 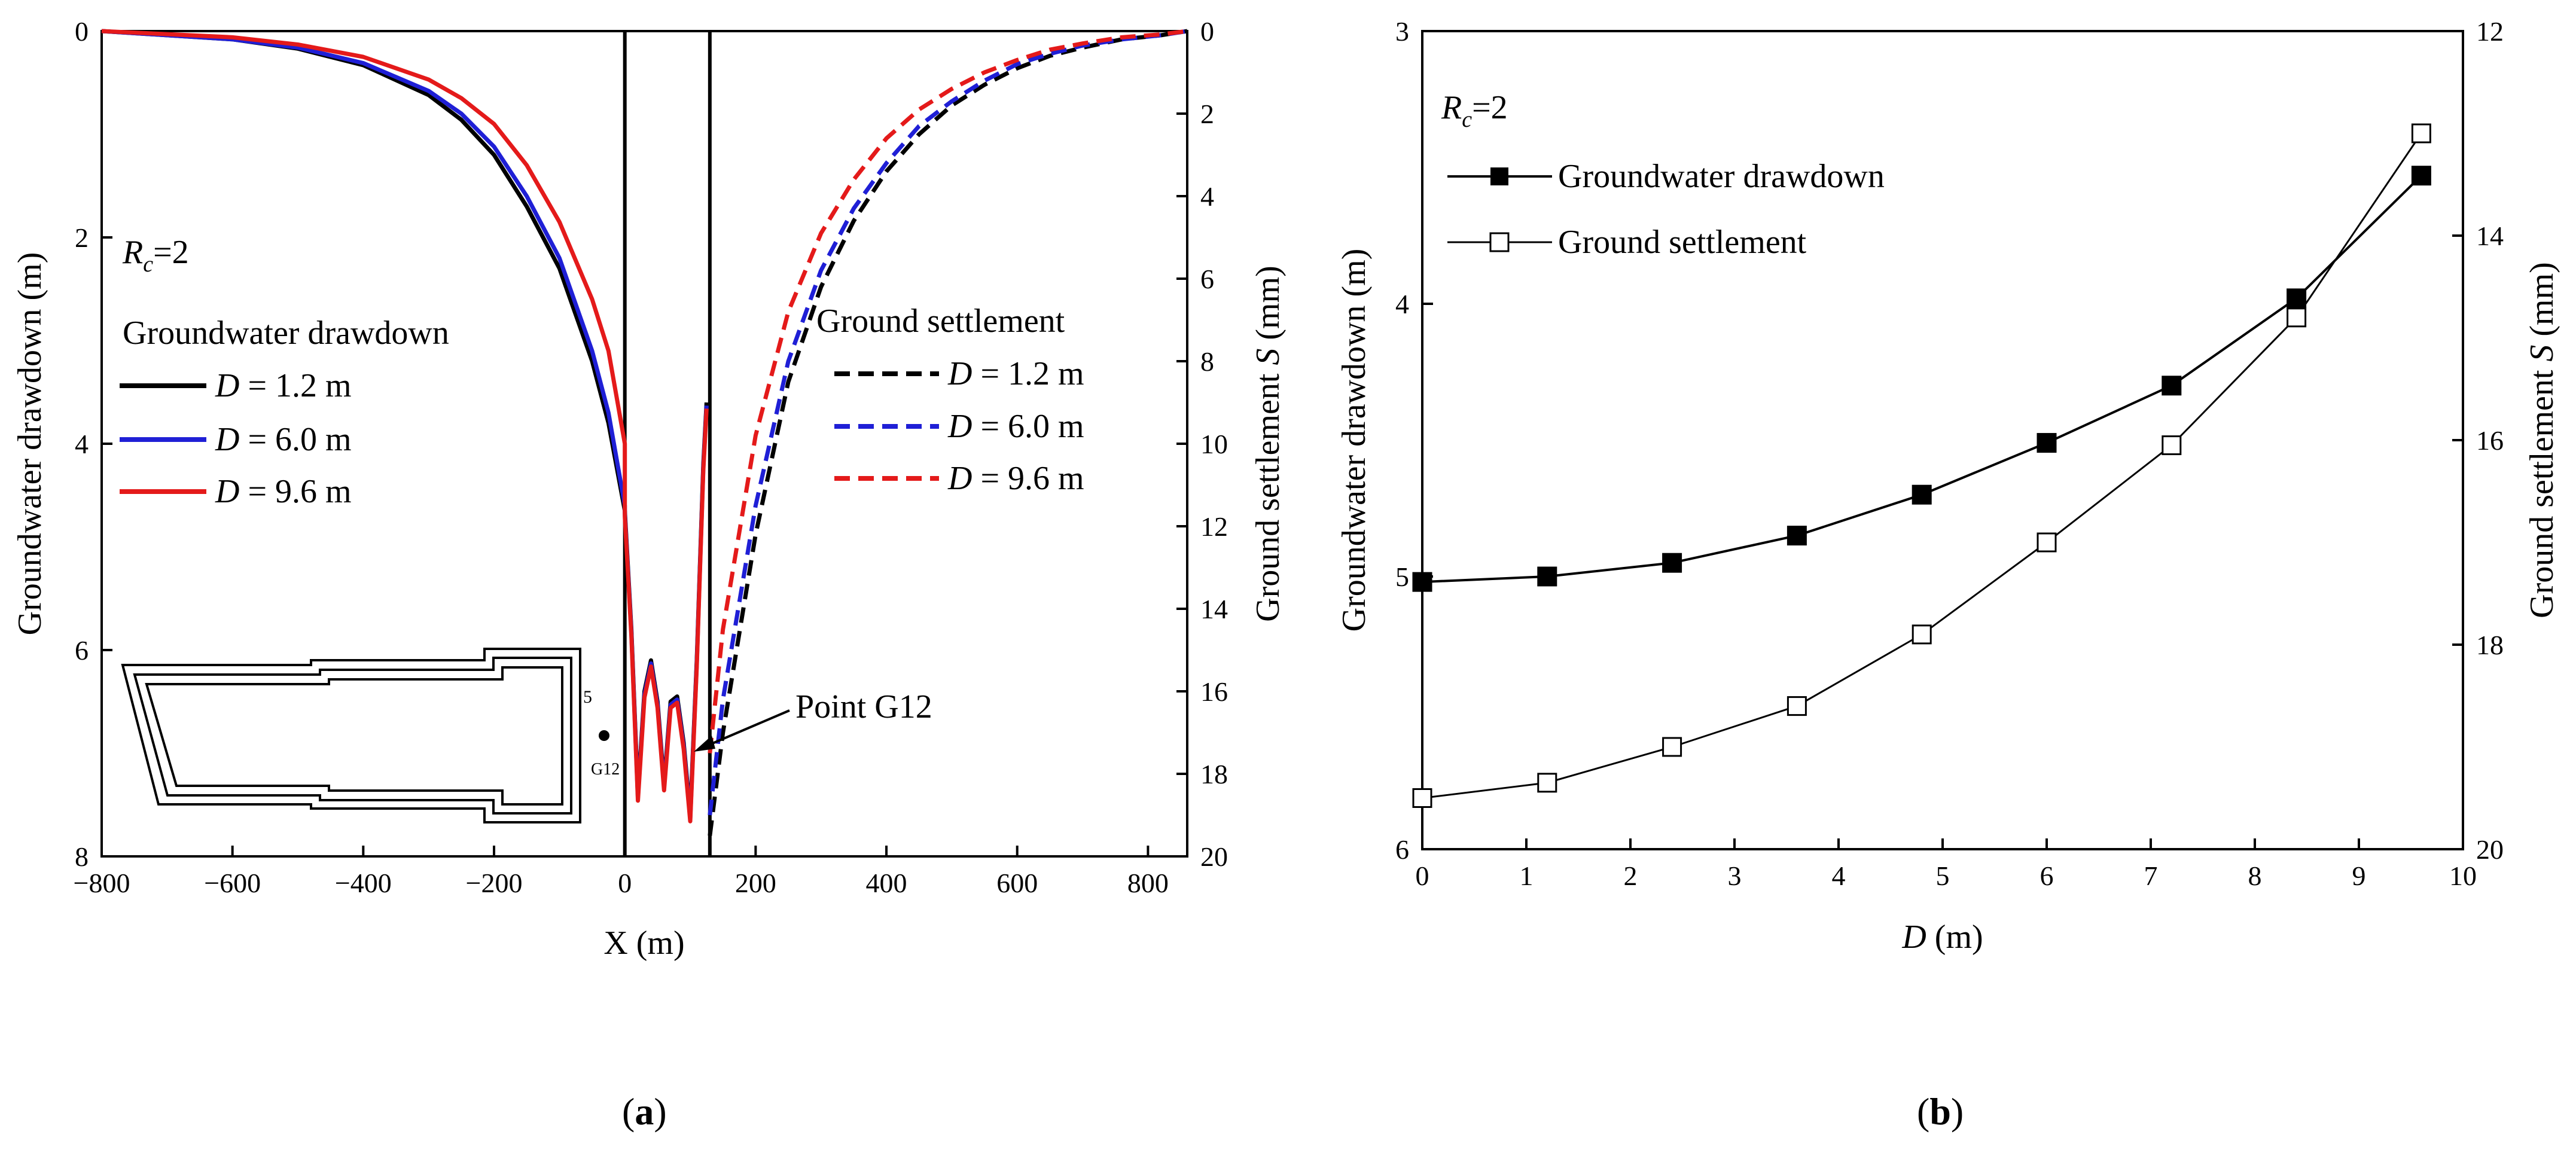 What do you see at coordinates (941, 322) in the screenshot?
I see `settlement-legend-title: Ground settlement` at bounding box center [941, 322].